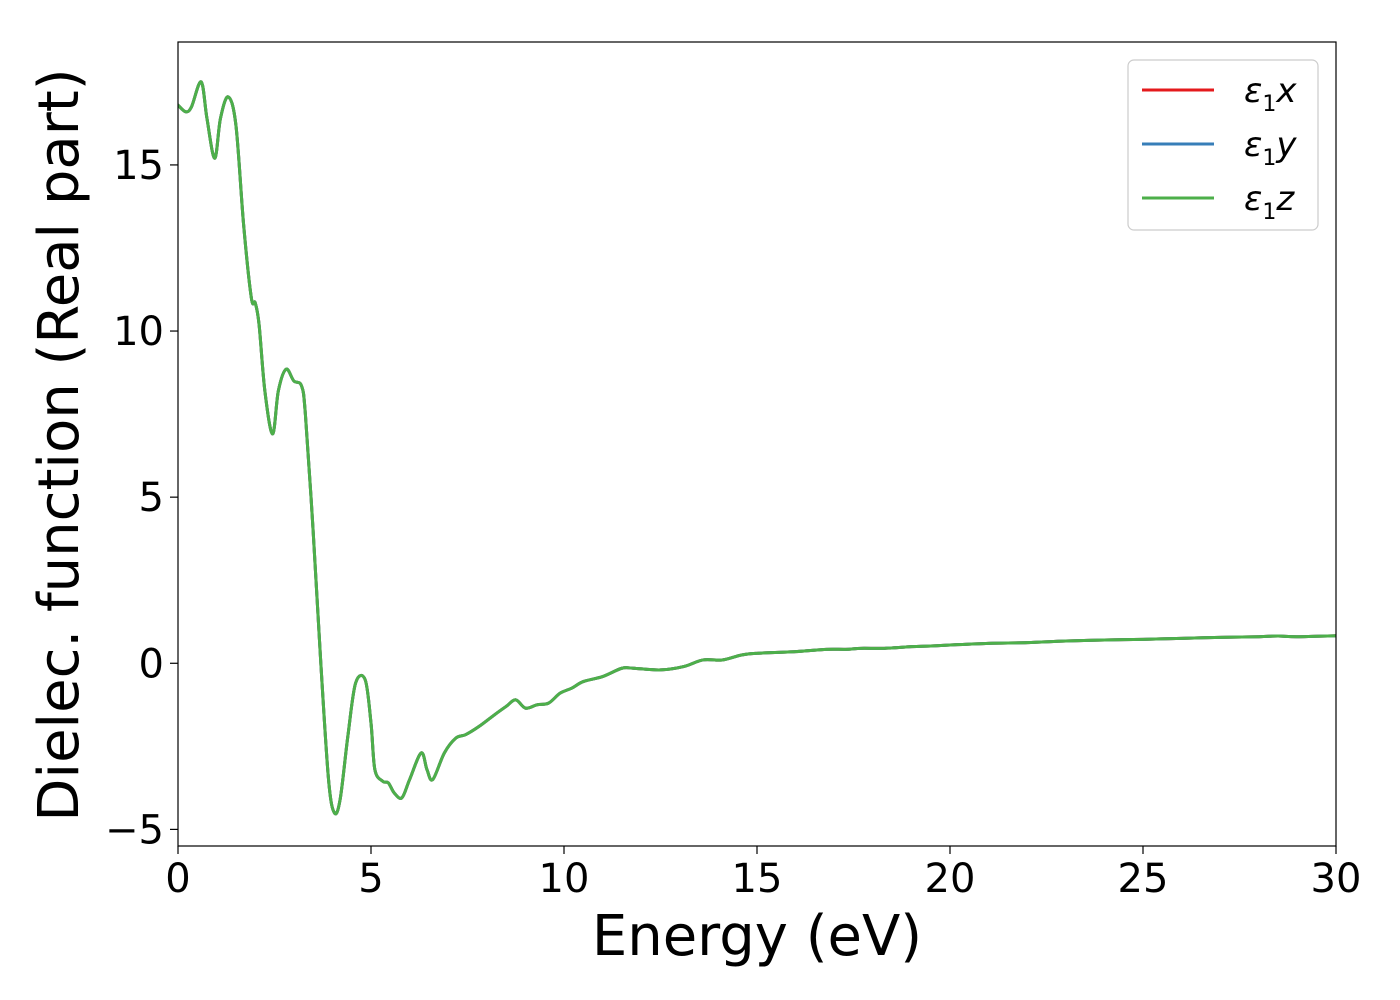 The height and width of the screenshot is (1000, 1400). What do you see at coordinates (1286, 91) in the screenshot?
I see `legend-label-axis: x` at bounding box center [1286, 91].